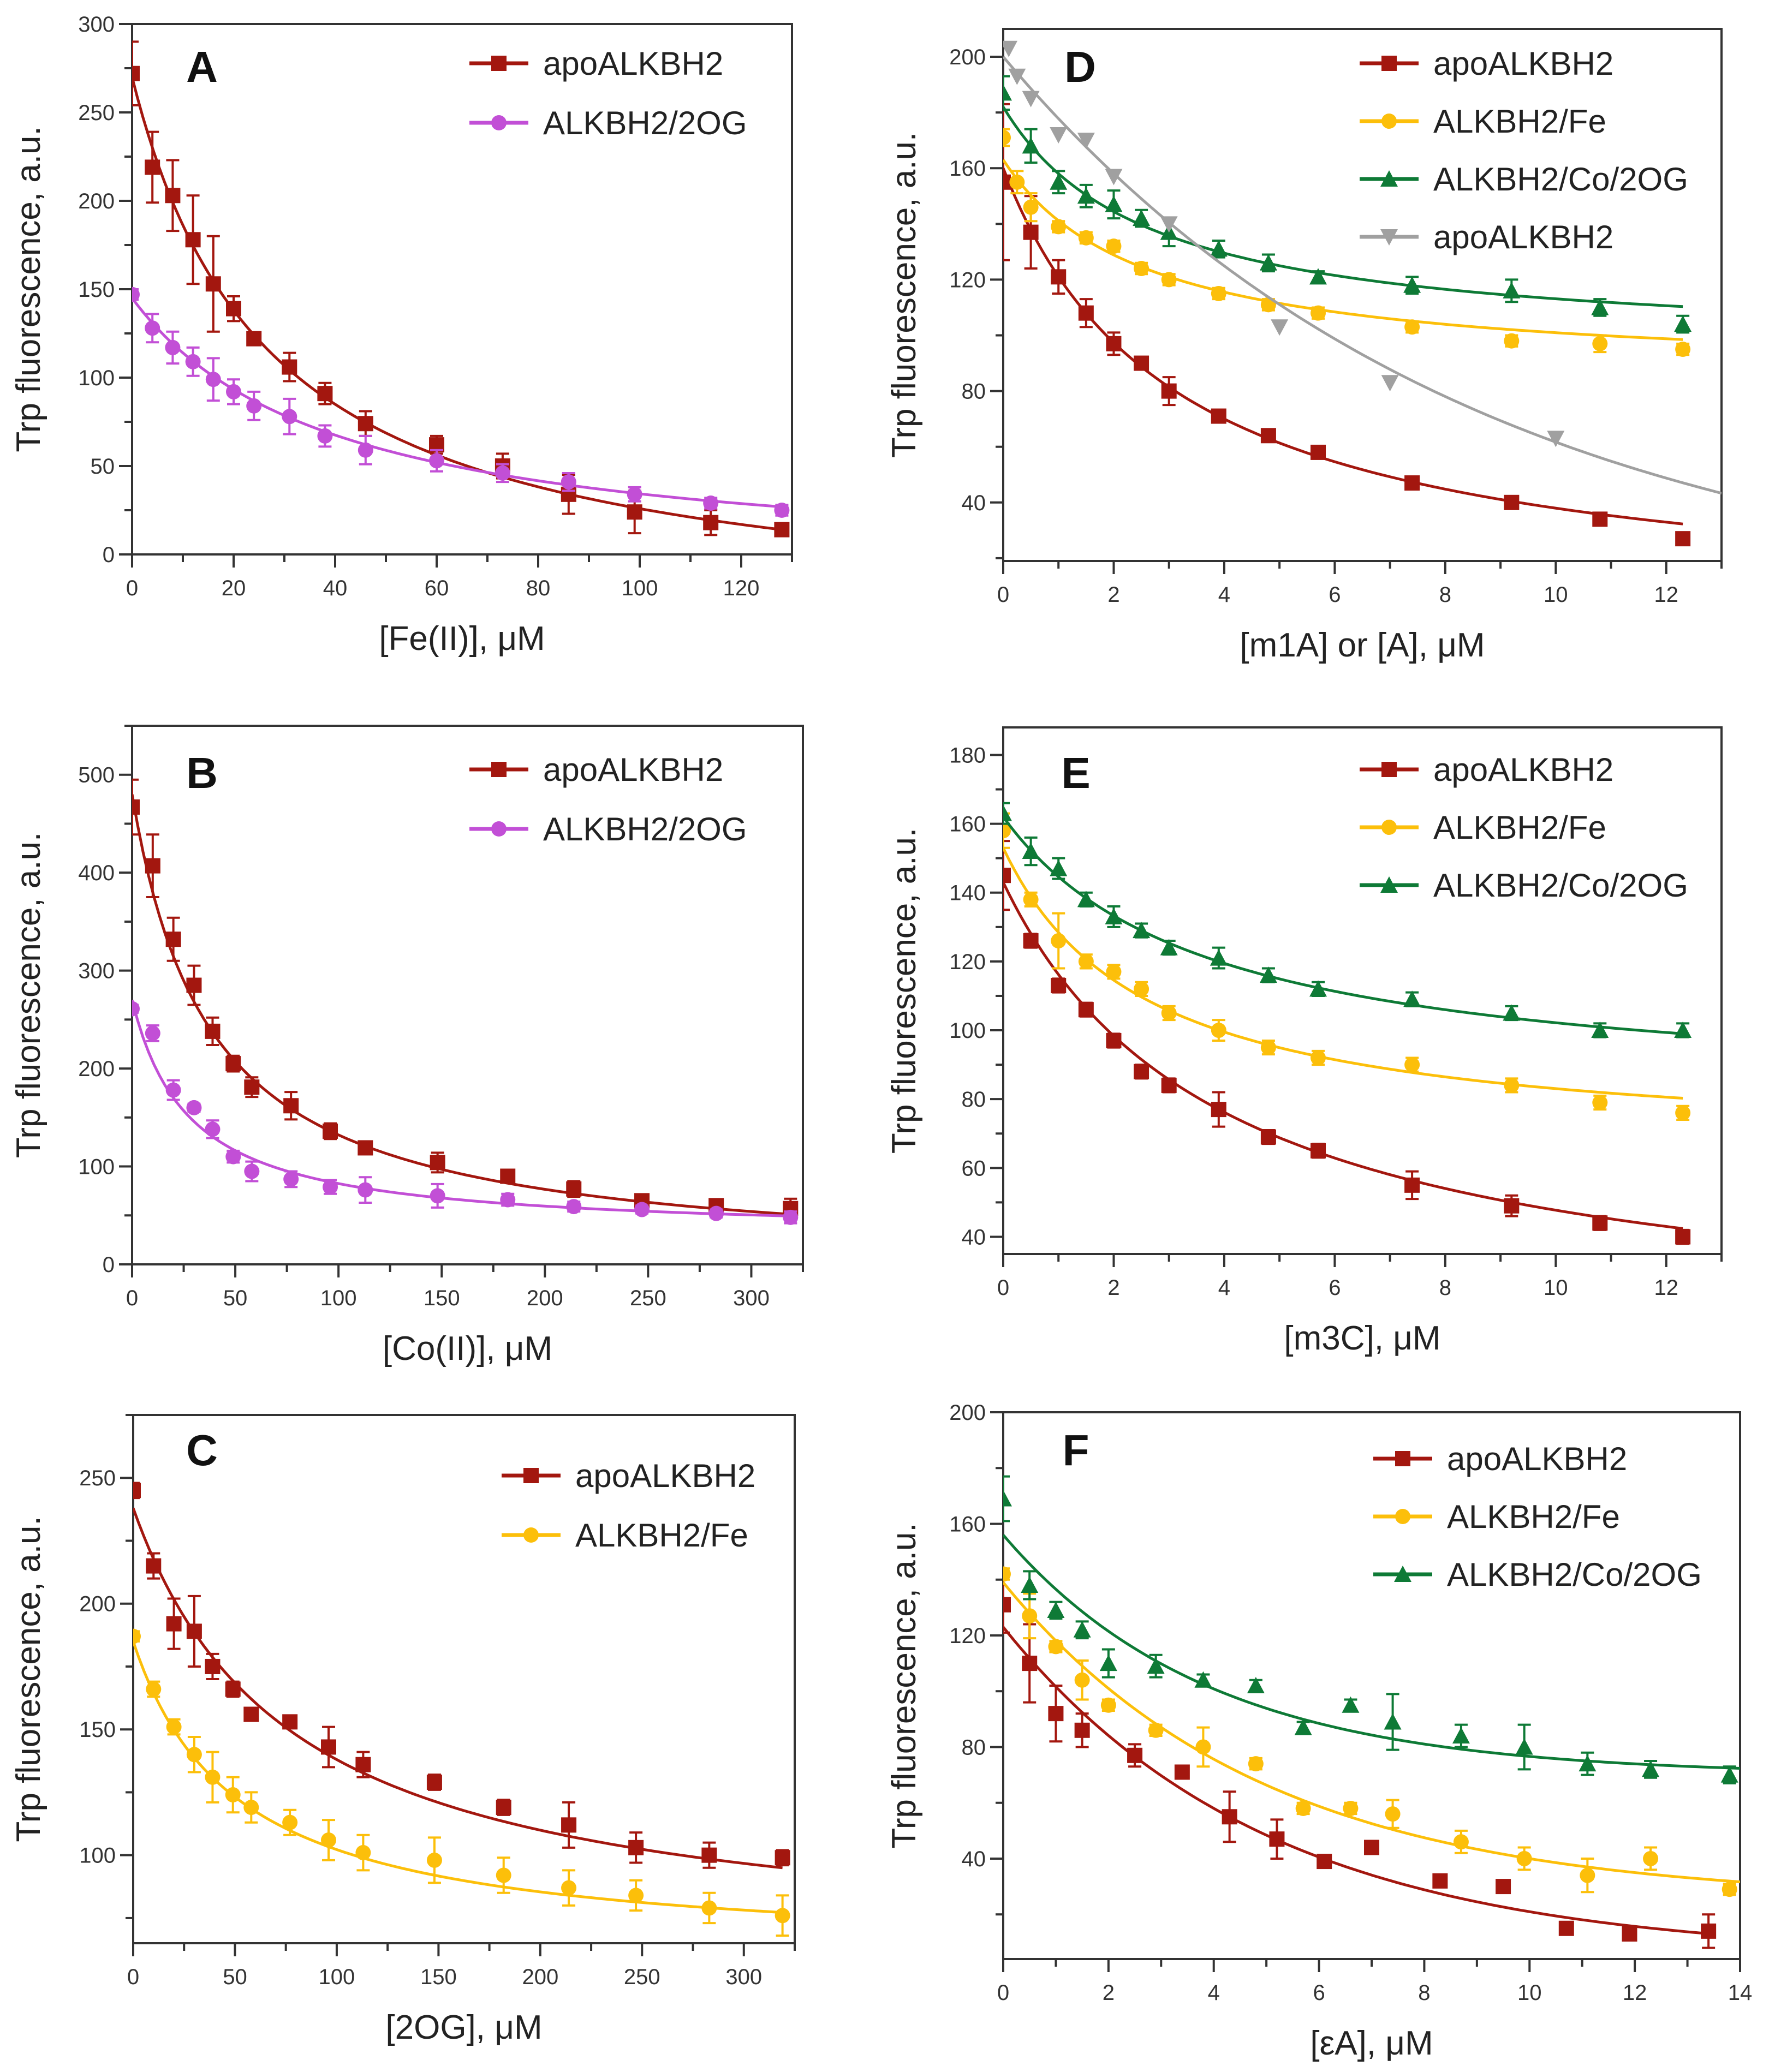 The width and height of the screenshot is (1769, 2072). I want to click on x-tick-label: 100, so click(337, 1977).